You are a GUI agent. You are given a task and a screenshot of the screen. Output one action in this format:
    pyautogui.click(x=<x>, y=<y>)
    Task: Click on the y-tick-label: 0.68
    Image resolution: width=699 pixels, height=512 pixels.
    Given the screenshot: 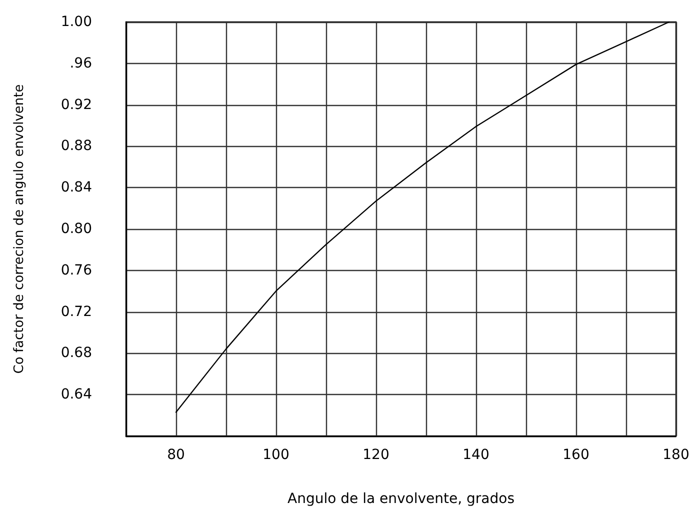 What is the action you would take?
    pyautogui.click(x=76, y=353)
    